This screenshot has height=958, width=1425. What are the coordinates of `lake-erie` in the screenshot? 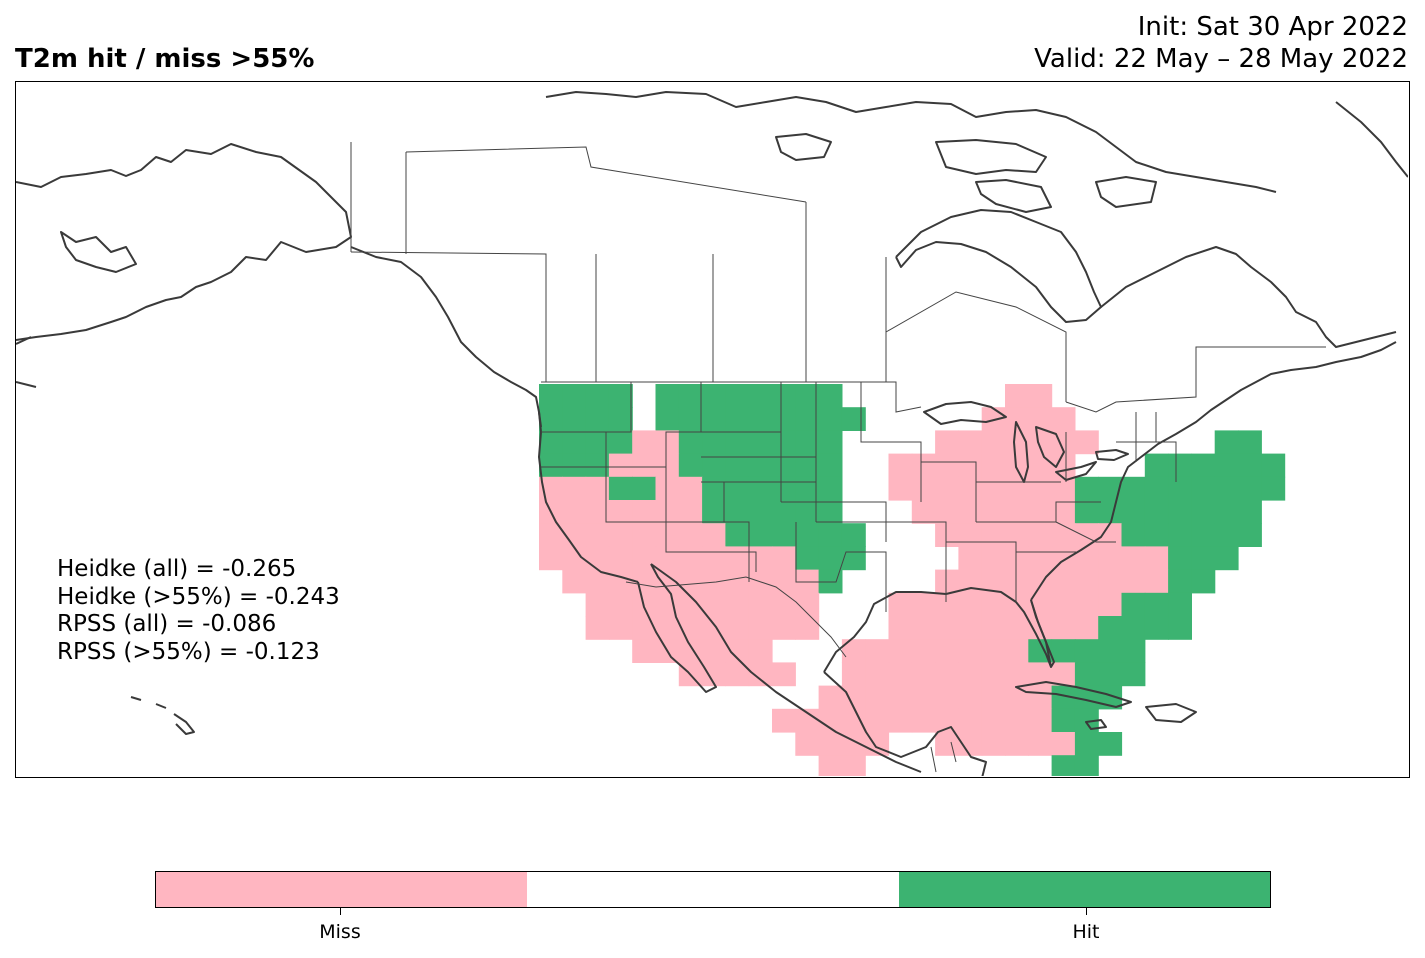 It's located at (1076, 471).